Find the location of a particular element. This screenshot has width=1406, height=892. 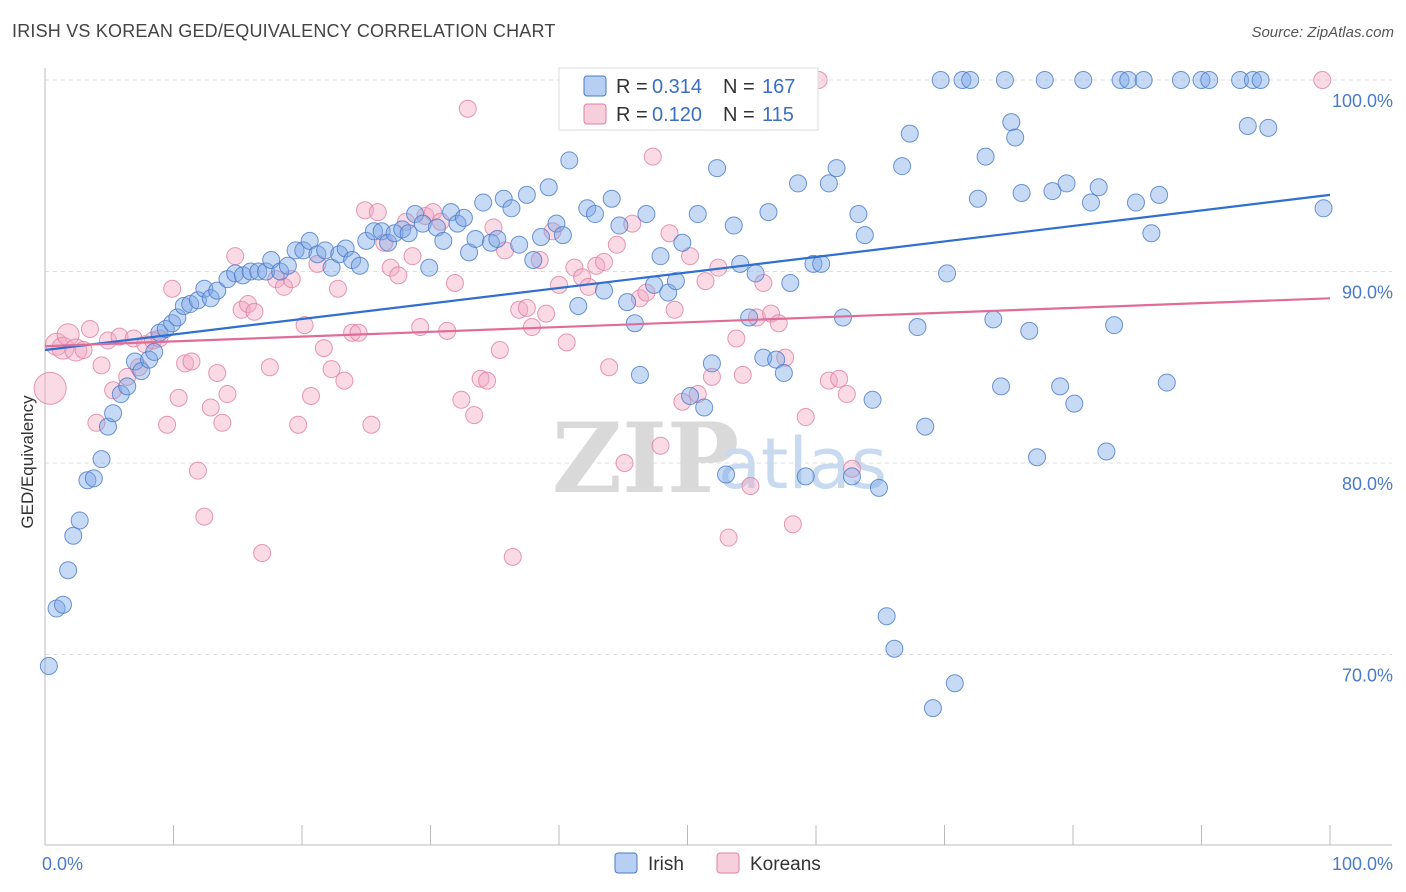

legend-r-value-irish: 0.314 is located at coordinates (677, 87).